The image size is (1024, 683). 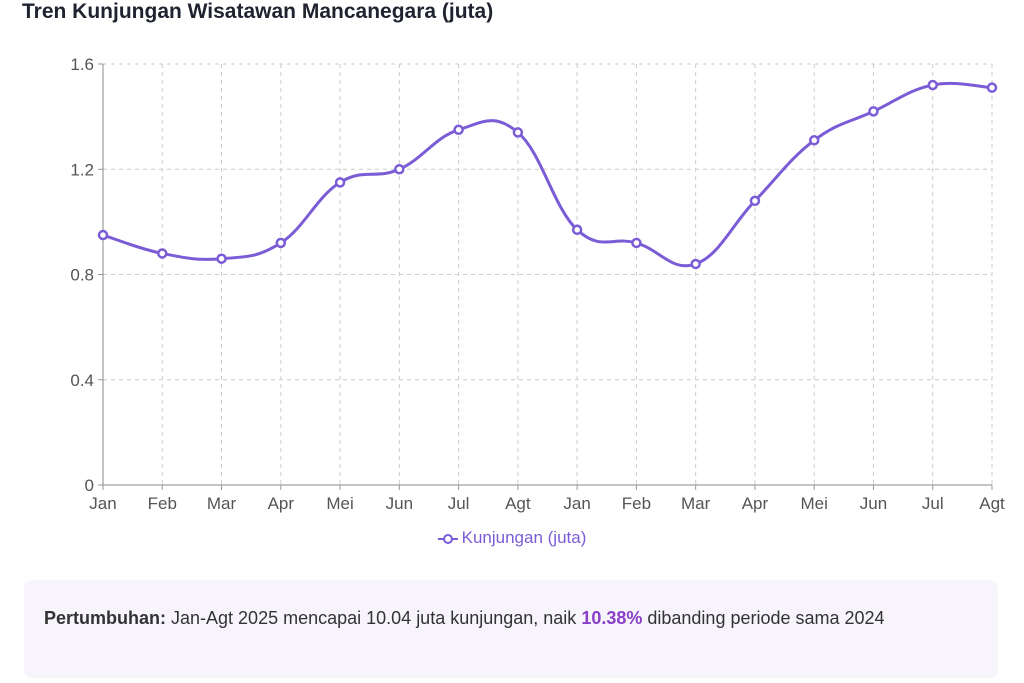 What do you see at coordinates (82, 64) in the screenshot?
I see `y-tick-label: 1.6` at bounding box center [82, 64].